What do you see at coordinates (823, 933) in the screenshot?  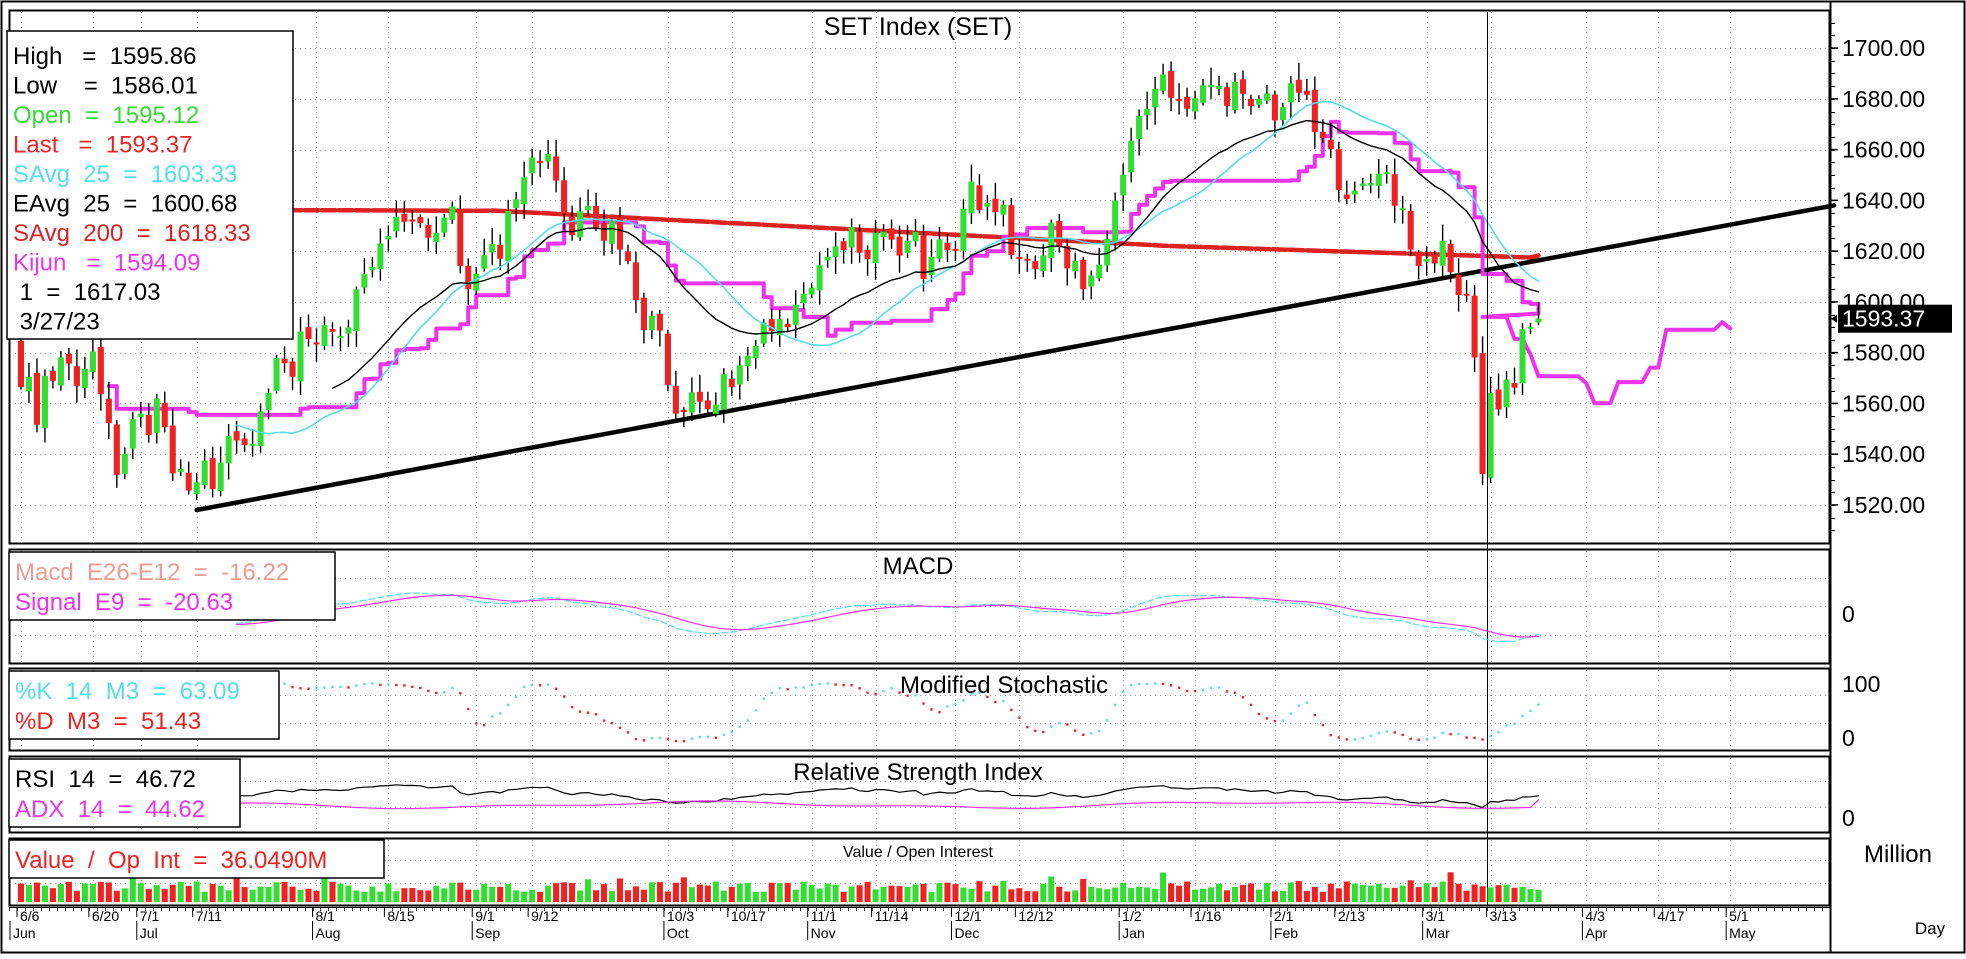 I see `x-month-label: Nov` at bounding box center [823, 933].